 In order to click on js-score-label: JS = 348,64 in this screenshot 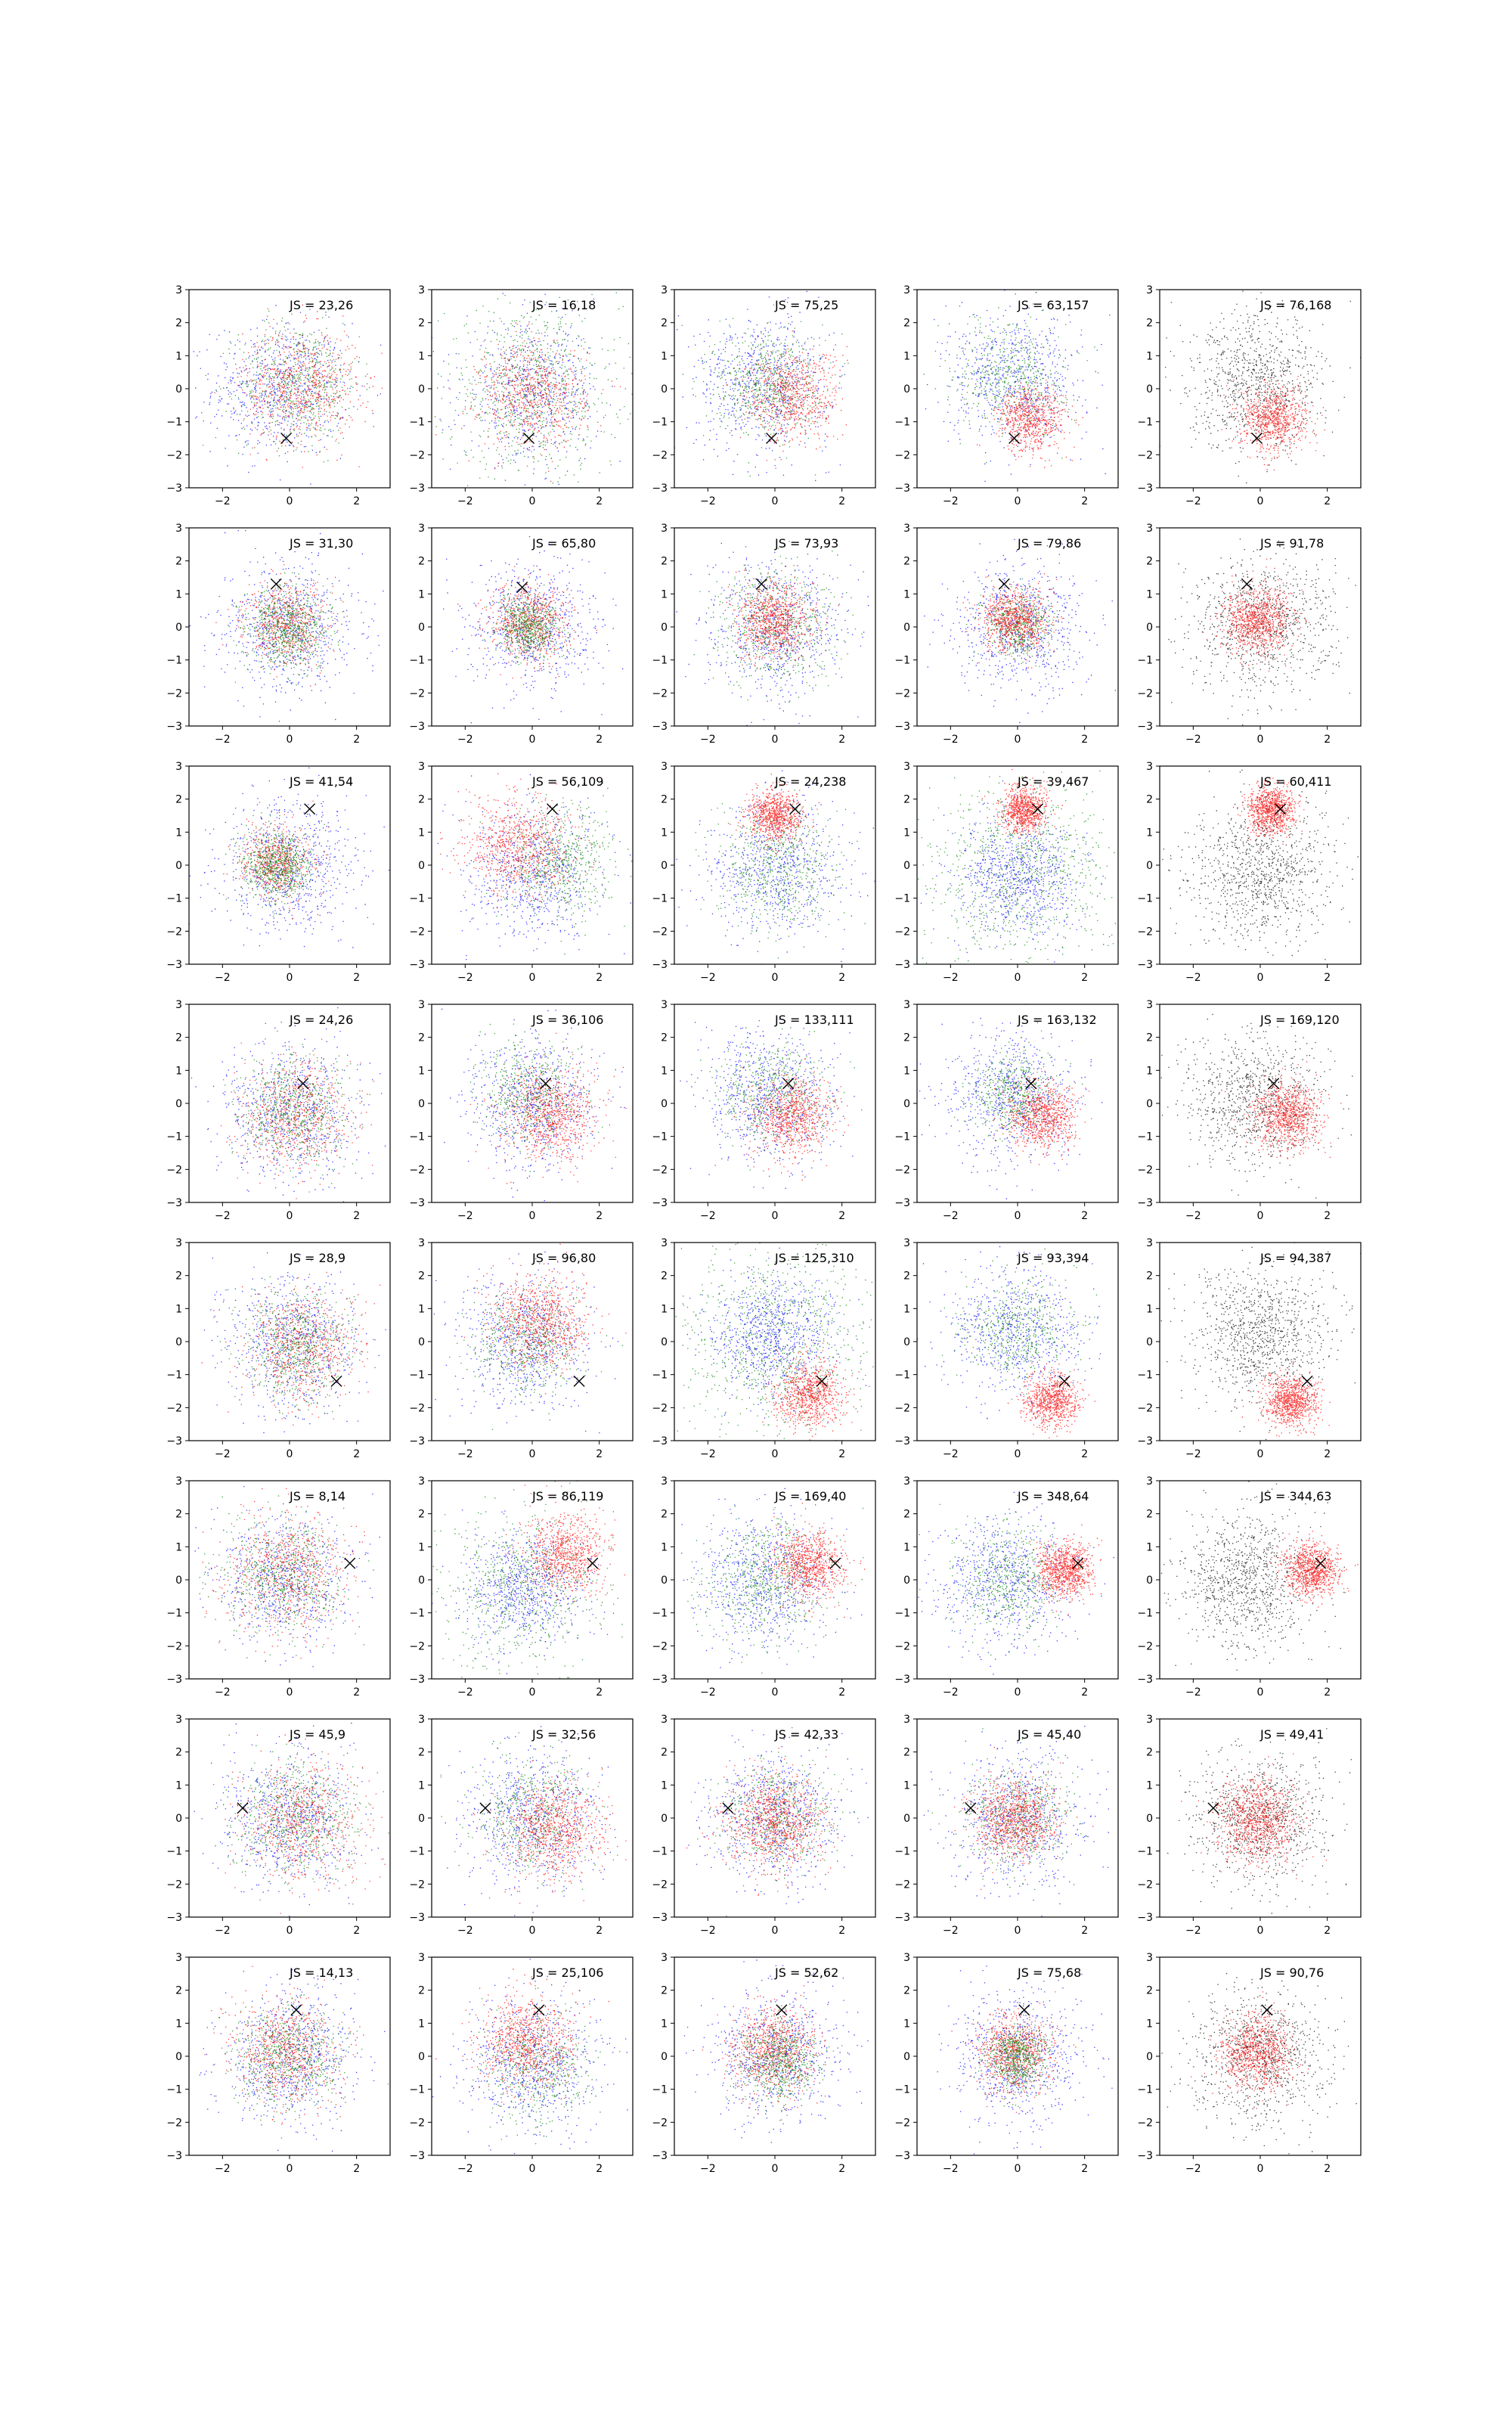, I will do `click(1053, 1496)`.